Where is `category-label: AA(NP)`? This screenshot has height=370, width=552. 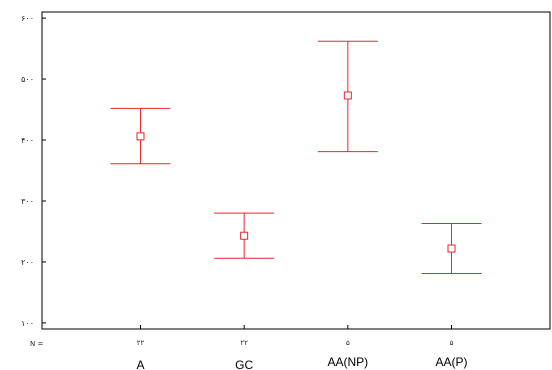
category-label: AA(NP) is located at coordinates (348, 362).